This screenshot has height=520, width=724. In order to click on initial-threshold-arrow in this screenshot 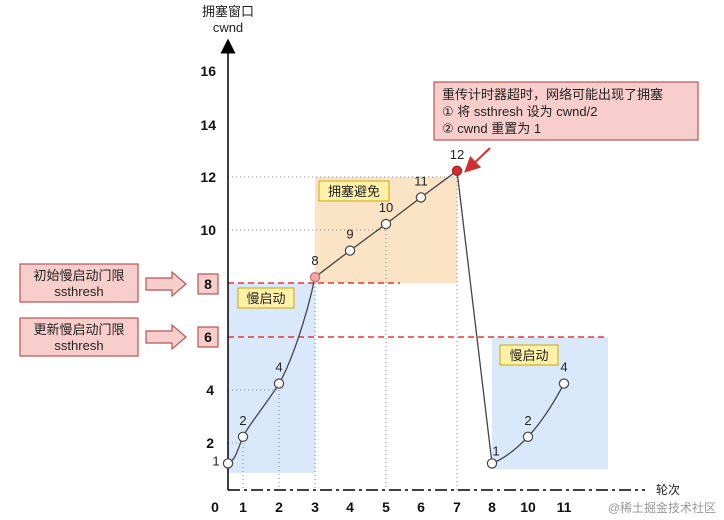, I will do `click(166, 284)`.